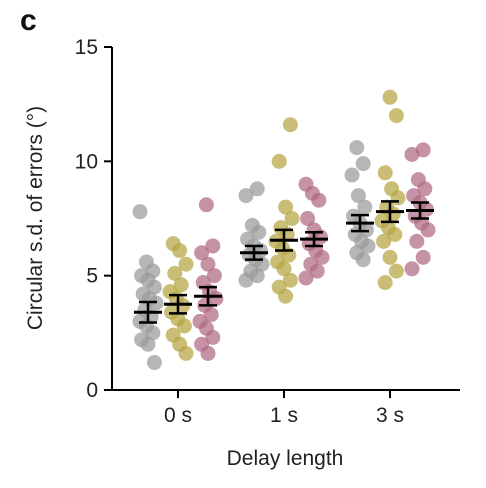 Image resolution: width=486 pixels, height=488 pixels. I want to click on y-axis-label: Circular s.d. of errors (°), so click(35, 218).